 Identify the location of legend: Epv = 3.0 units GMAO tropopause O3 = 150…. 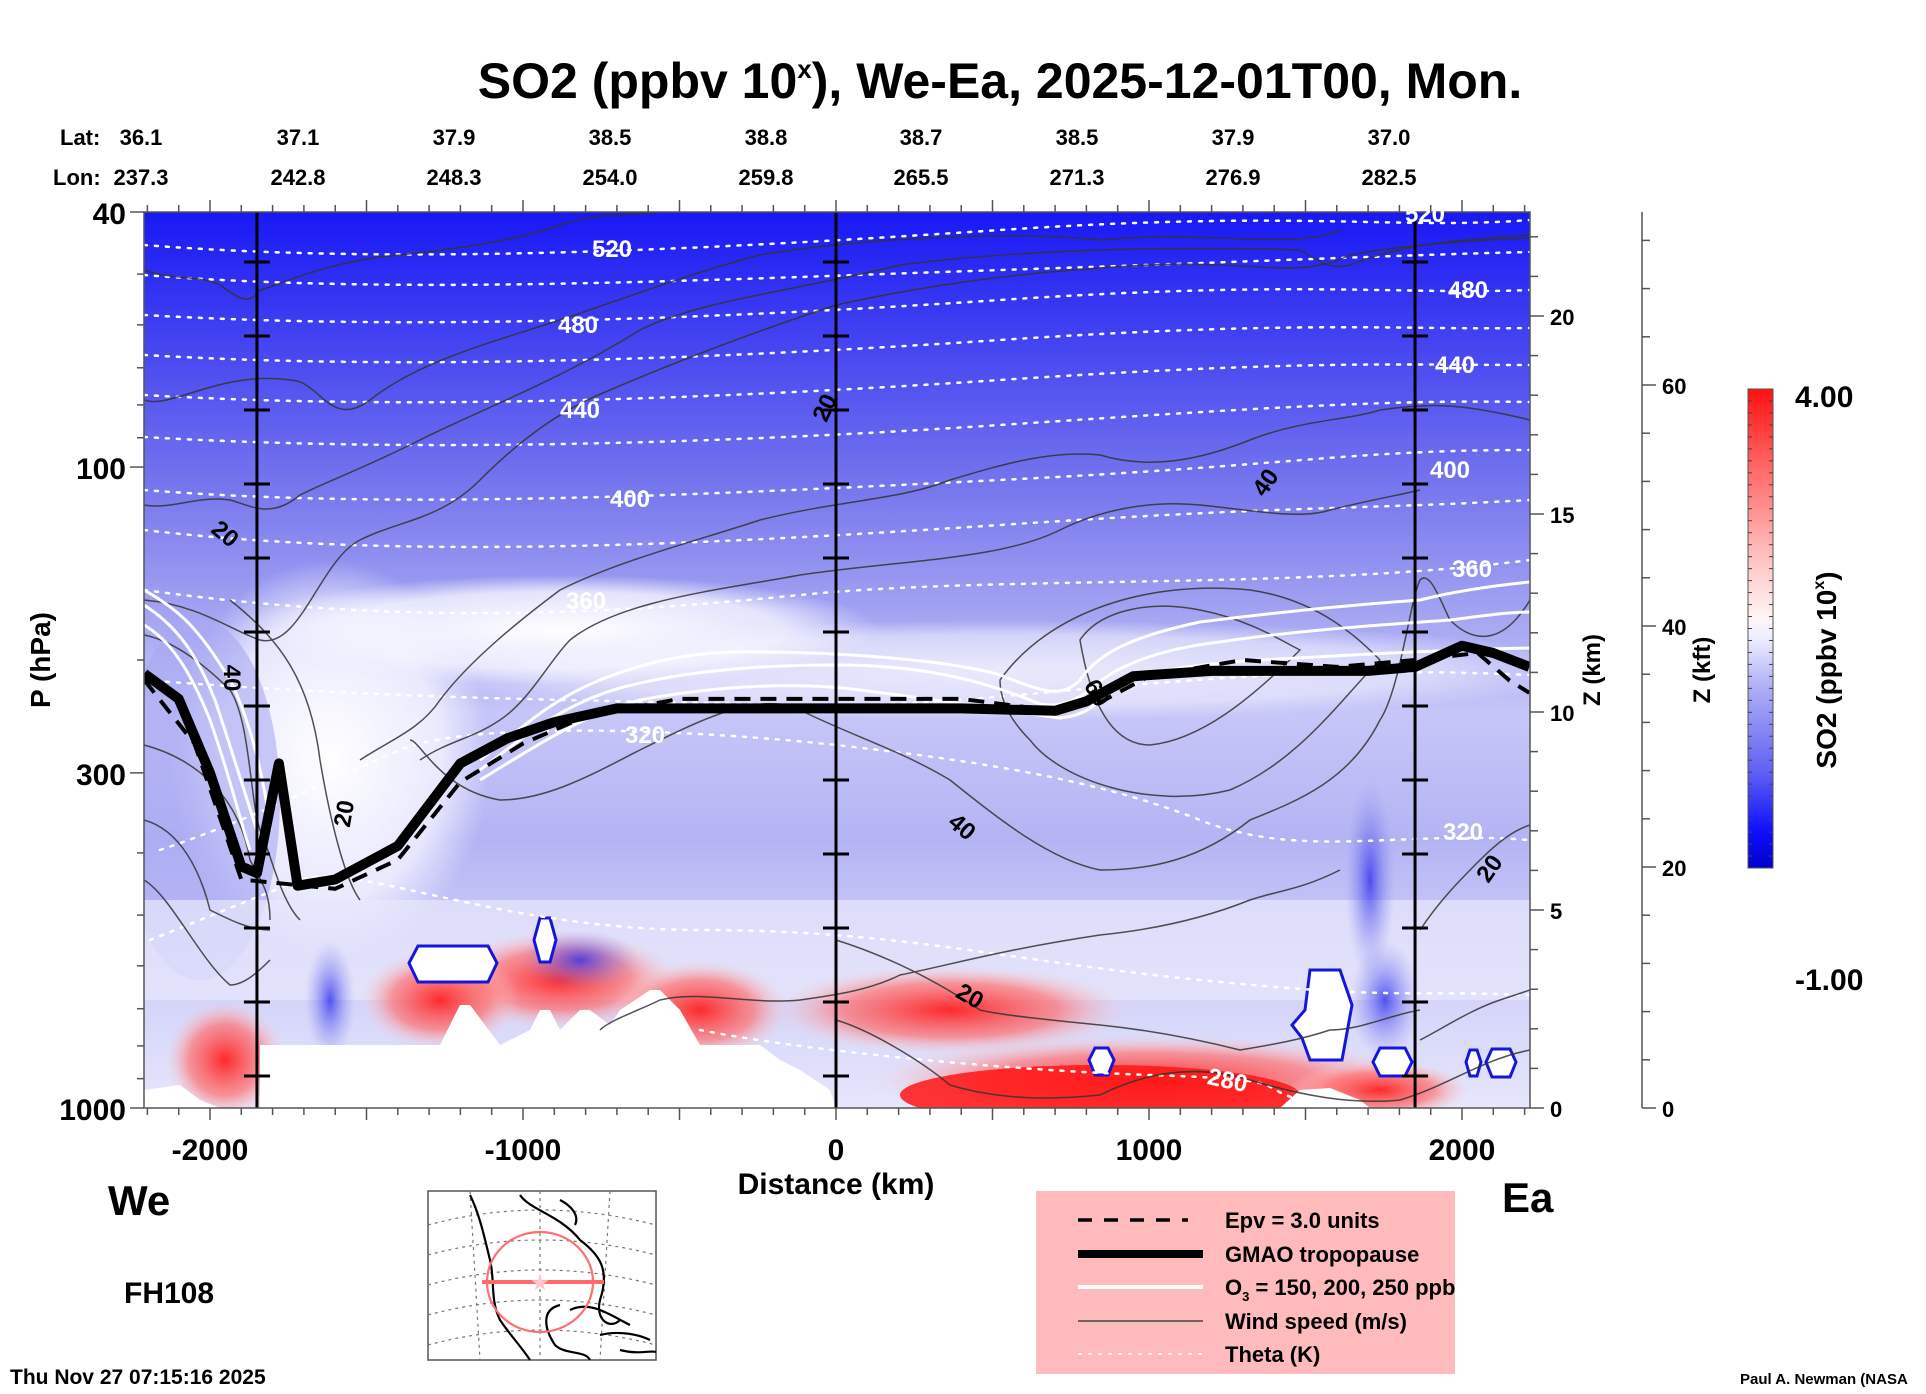
(1245, 1282).